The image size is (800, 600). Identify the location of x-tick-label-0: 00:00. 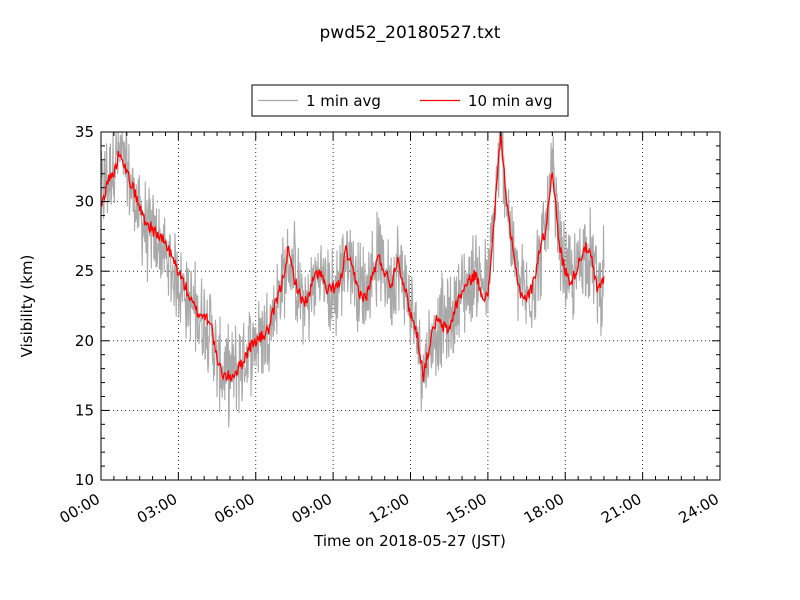
(80, 508).